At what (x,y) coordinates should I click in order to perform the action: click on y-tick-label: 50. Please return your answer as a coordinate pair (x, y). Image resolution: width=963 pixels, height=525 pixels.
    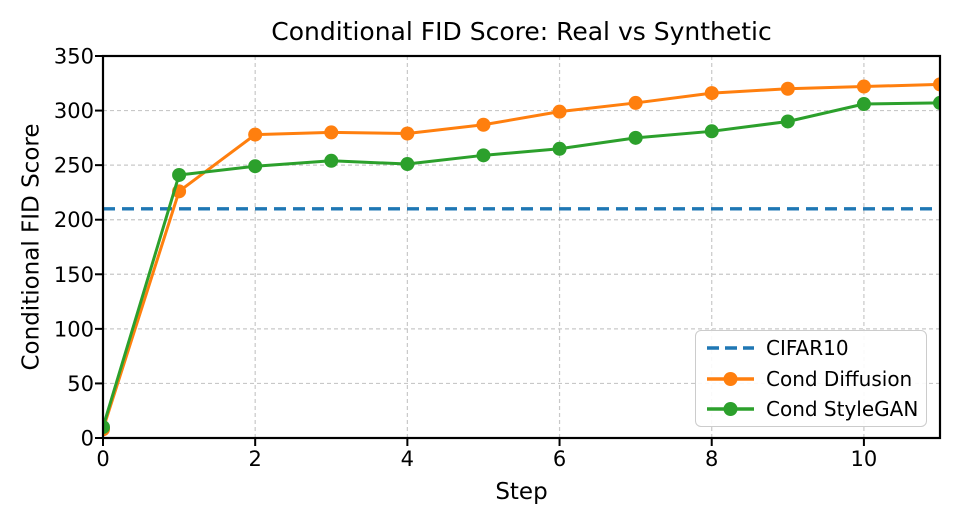
    Looking at the image, I should click on (80, 384).